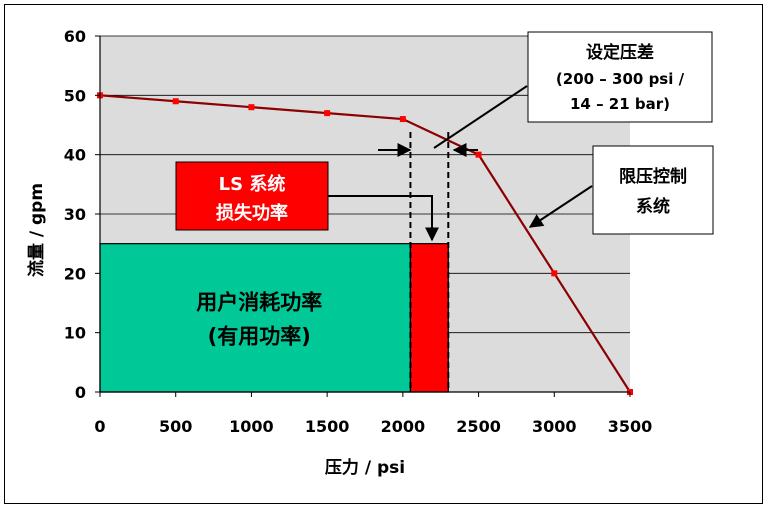 The image size is (769, 510). Describe the element at coordinates (251, 426) in the screenshot. I see `x-tick-label: 1000` at that location.